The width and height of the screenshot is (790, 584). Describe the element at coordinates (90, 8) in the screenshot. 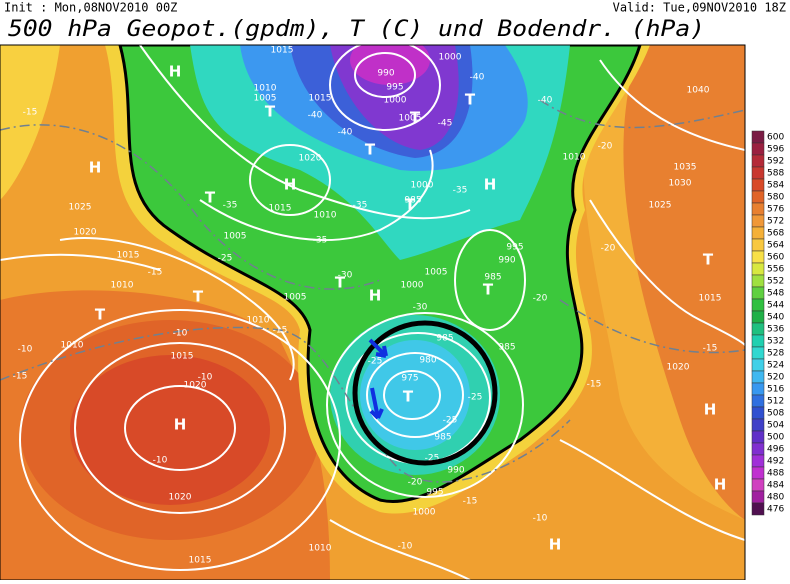

I see `init-time: Init : Mon,08NOV2010 00Z` at that location.